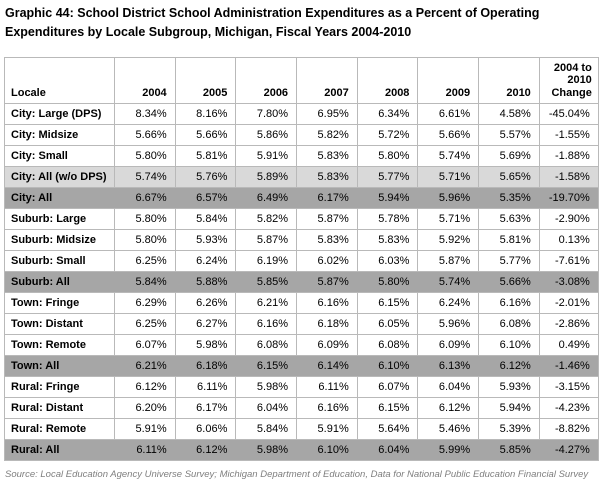 This screenshot has width=600, height=480. What do you see at coordinates (205, 198) in the screenshot?
I see `value-cell: 6.57%` at bounding box center [205, 198].